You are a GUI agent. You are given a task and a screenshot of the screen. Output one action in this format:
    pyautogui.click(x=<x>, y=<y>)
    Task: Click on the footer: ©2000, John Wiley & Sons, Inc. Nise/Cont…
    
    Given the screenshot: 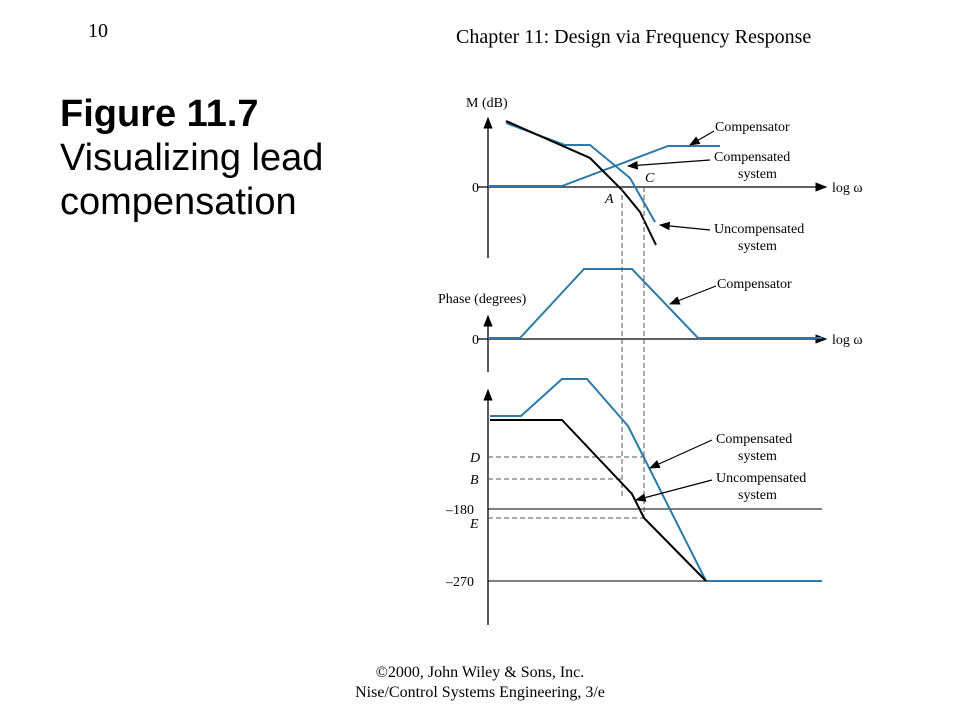 What is the action you would take?
    pyautogui.click(x=480, y=683)
    